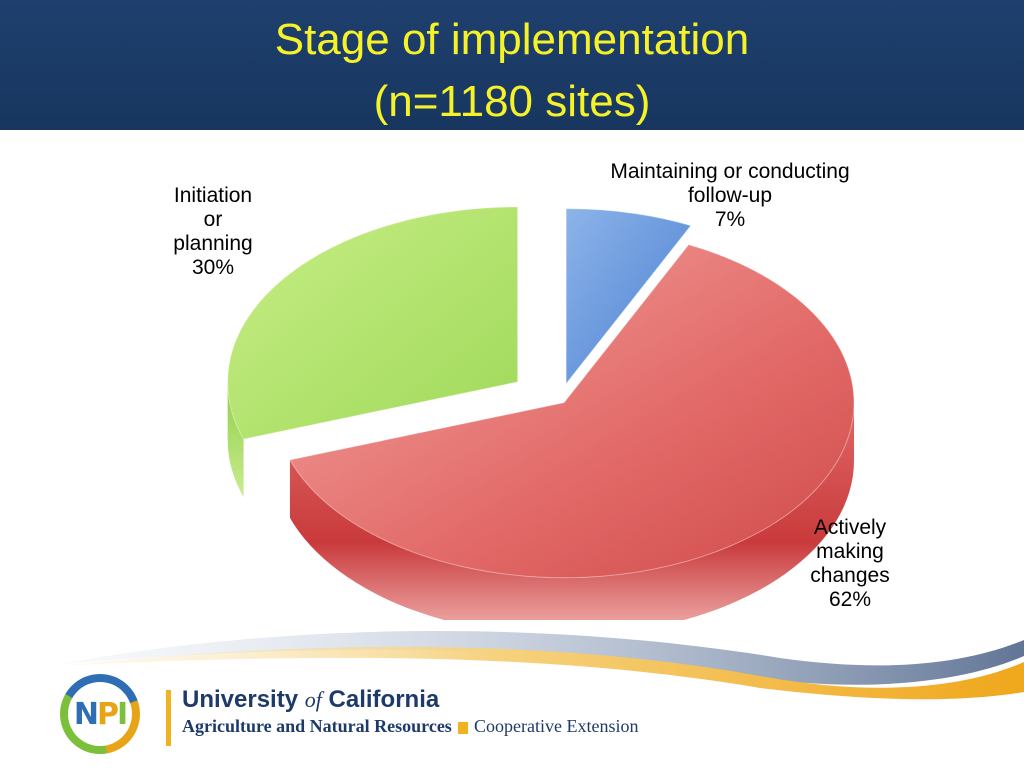  Describe the element at coordinates (168, 718) in the screenshot. I see `divider-bar` at that location.